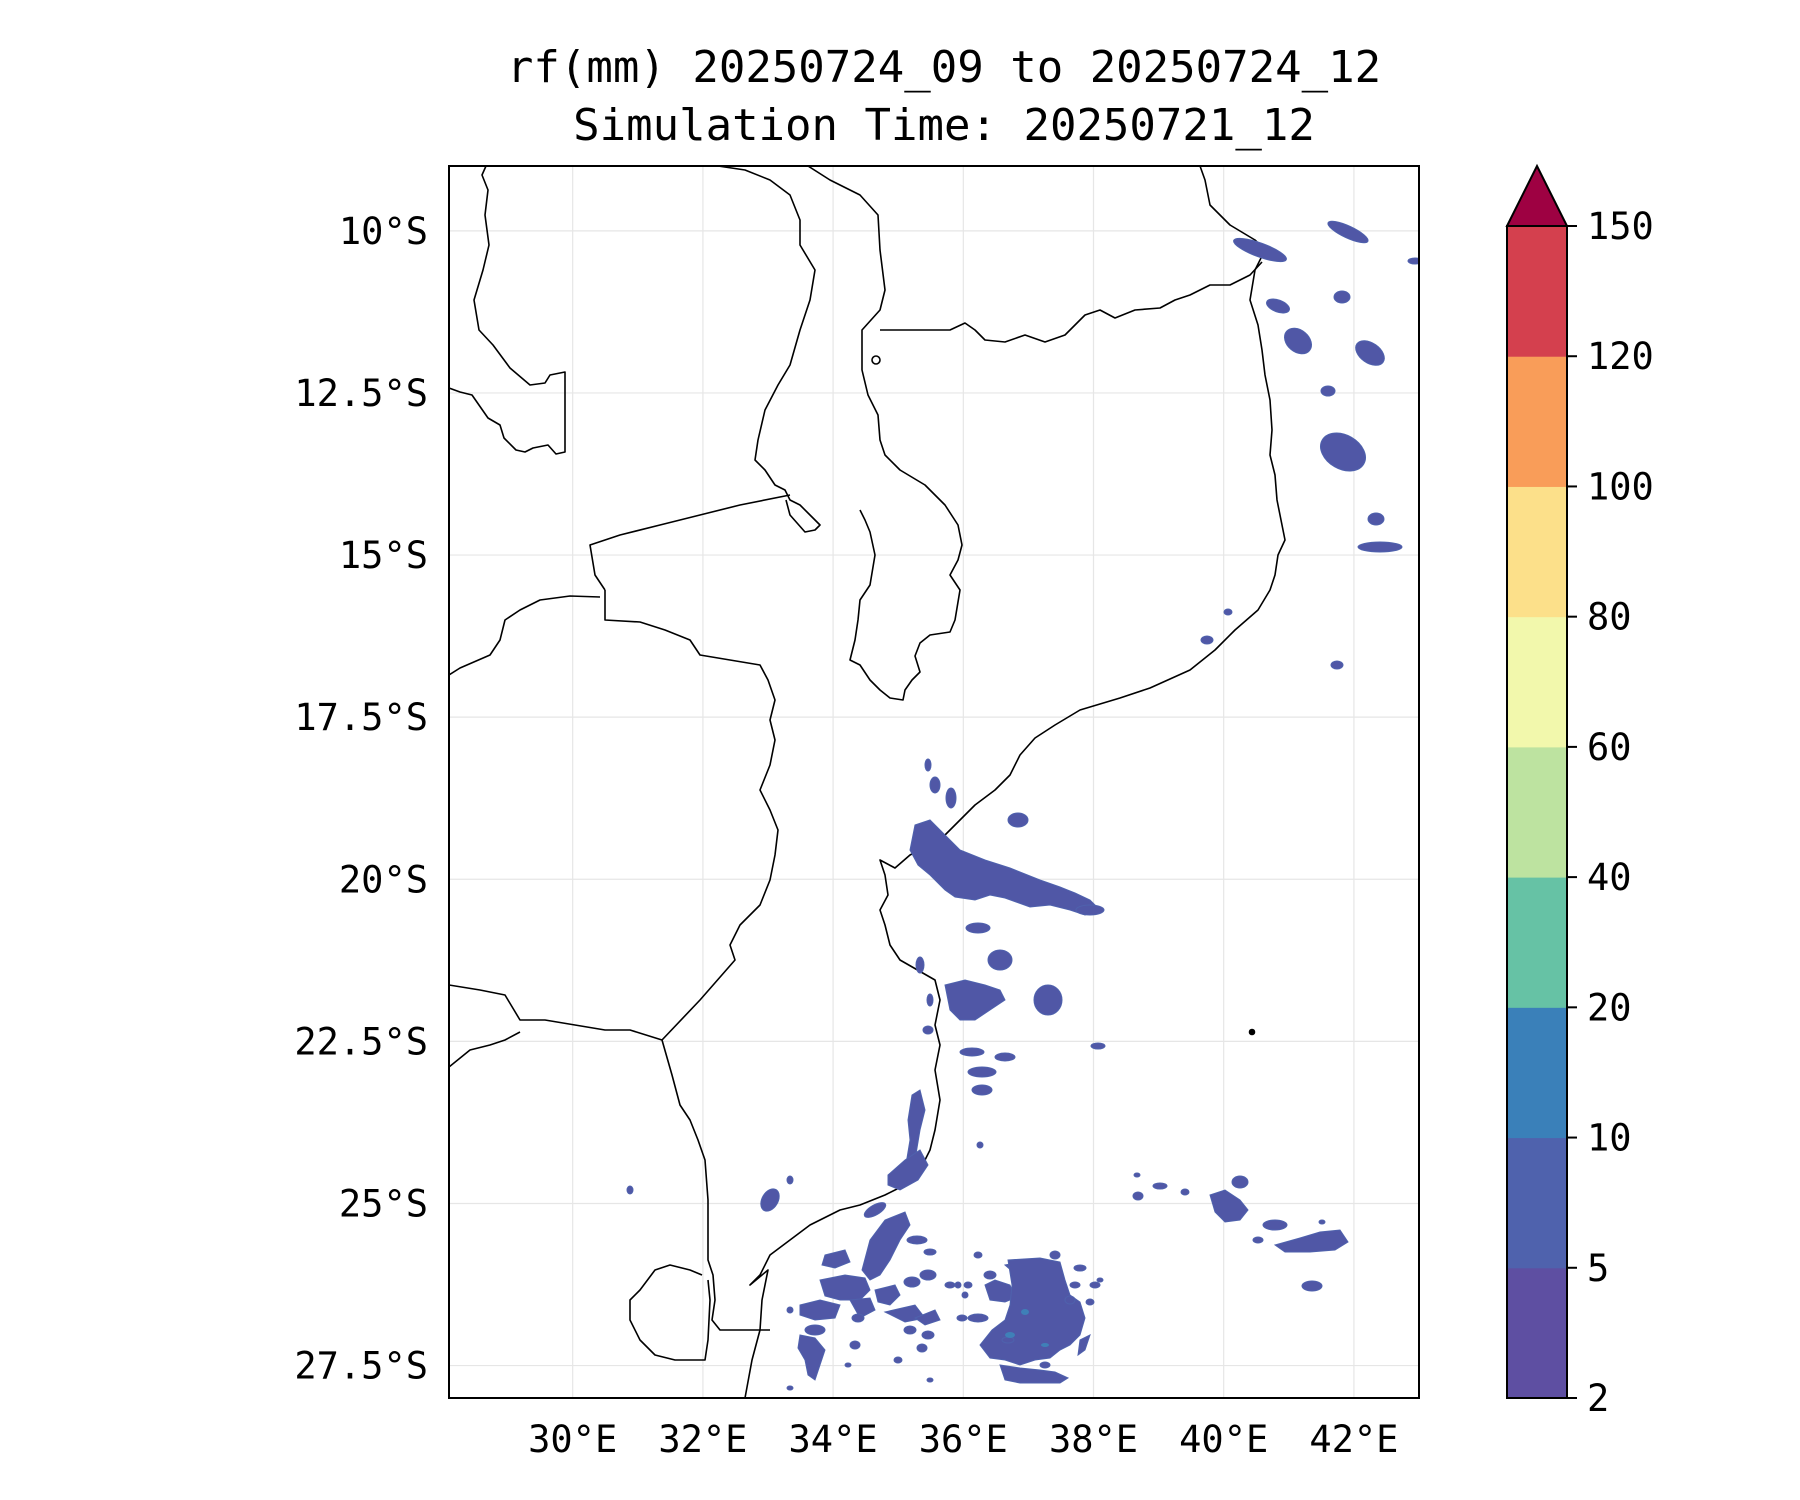  Describe the element at coordinates (1609, 747) in the screenshot. I see `colorbar-tick-label: 60` at that location.